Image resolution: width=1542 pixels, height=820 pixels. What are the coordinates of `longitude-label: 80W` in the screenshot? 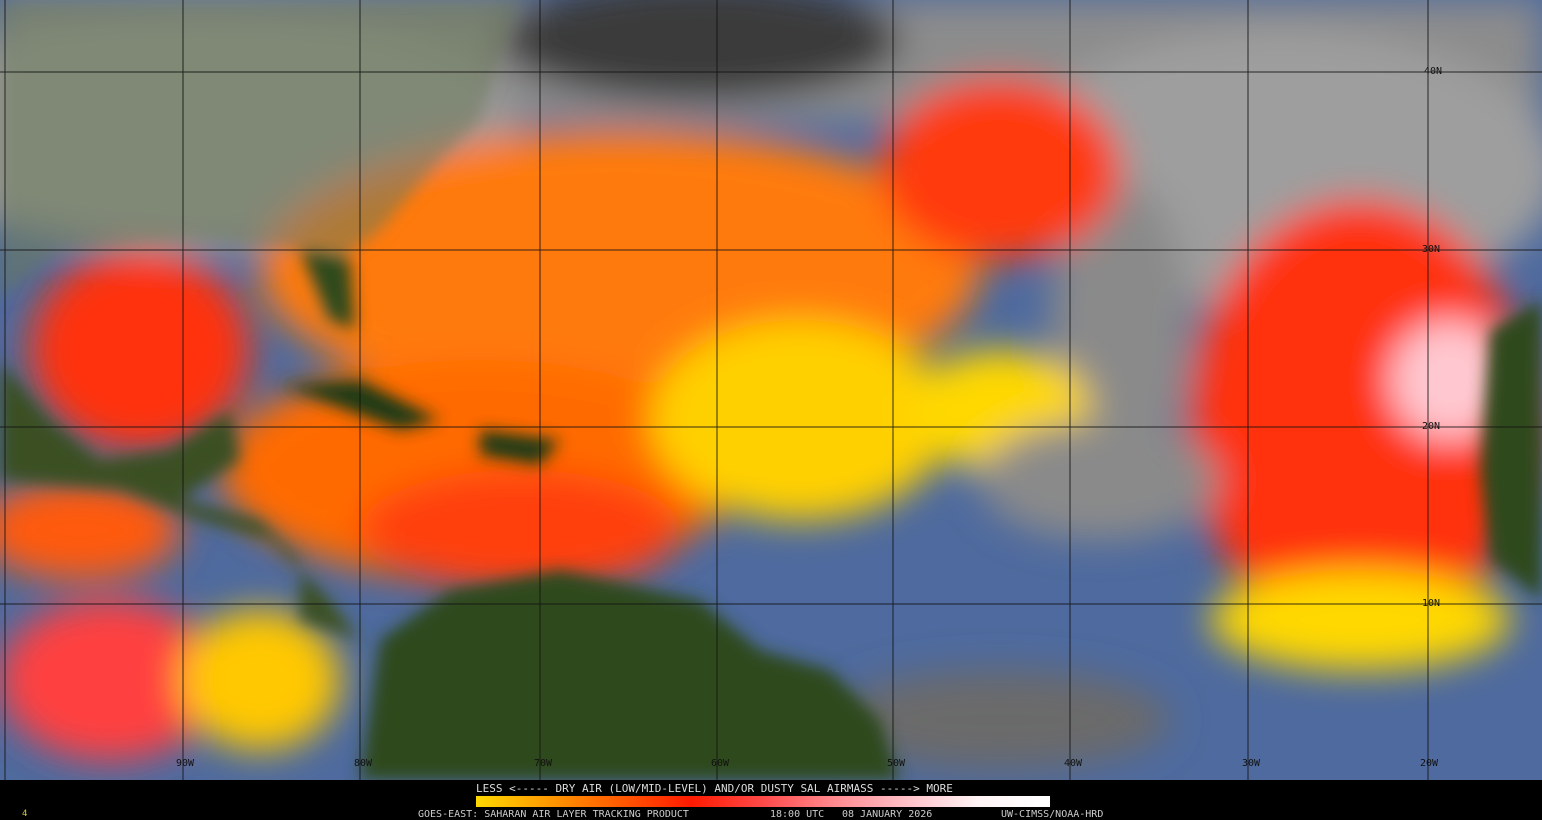 It's located at (363, 763).